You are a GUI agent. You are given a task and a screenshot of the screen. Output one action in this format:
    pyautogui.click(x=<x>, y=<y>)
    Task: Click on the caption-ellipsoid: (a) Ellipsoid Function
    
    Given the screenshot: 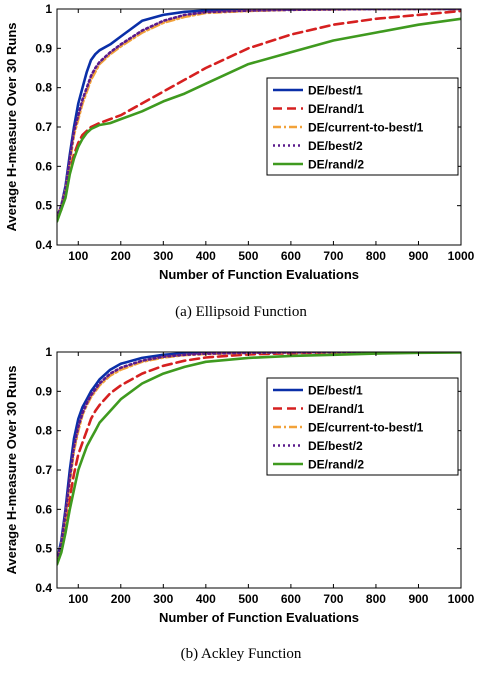 What is the action you would take?
    pyautogui.click(x=241, y=312)
    